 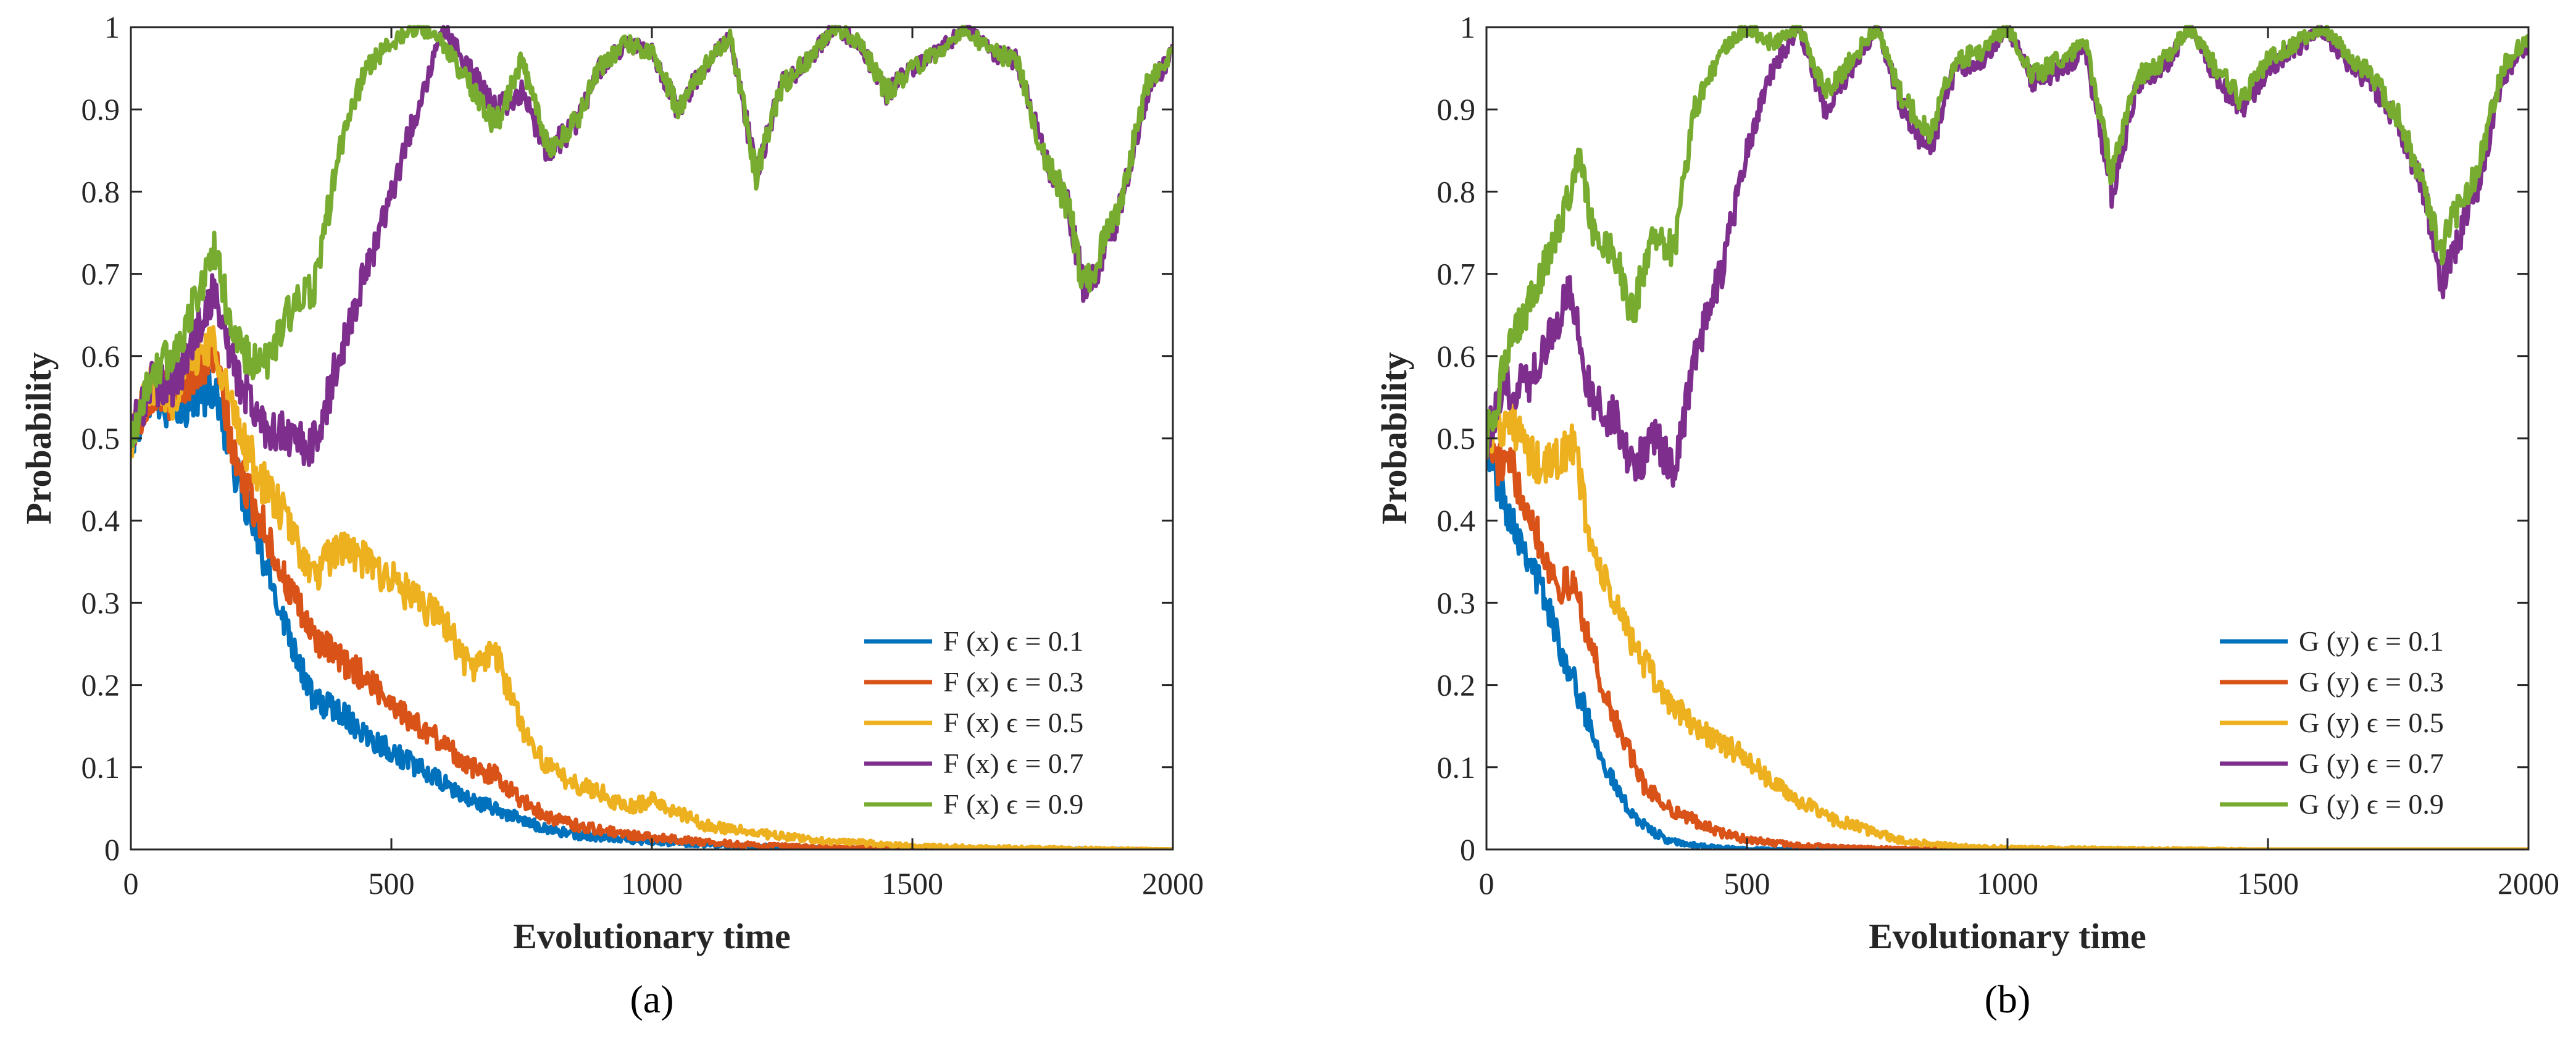 I want to click on legend-label-3: F (x) ϵ = 0.5, so click(x=1013, y=723).